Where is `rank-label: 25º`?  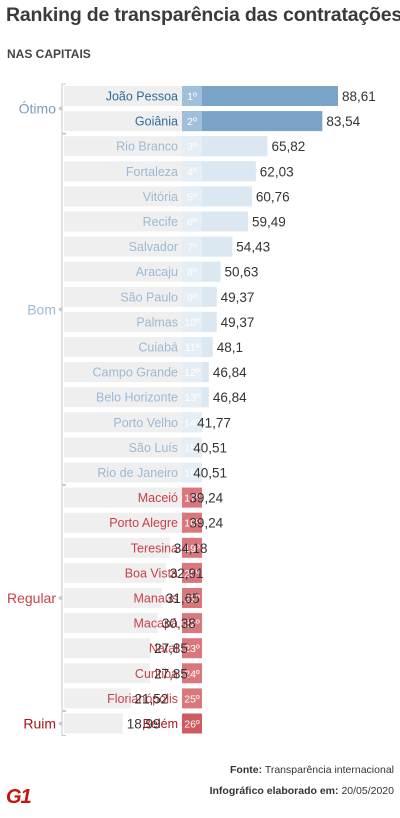 rank-label: 25º is located at coordinates (192, 699).